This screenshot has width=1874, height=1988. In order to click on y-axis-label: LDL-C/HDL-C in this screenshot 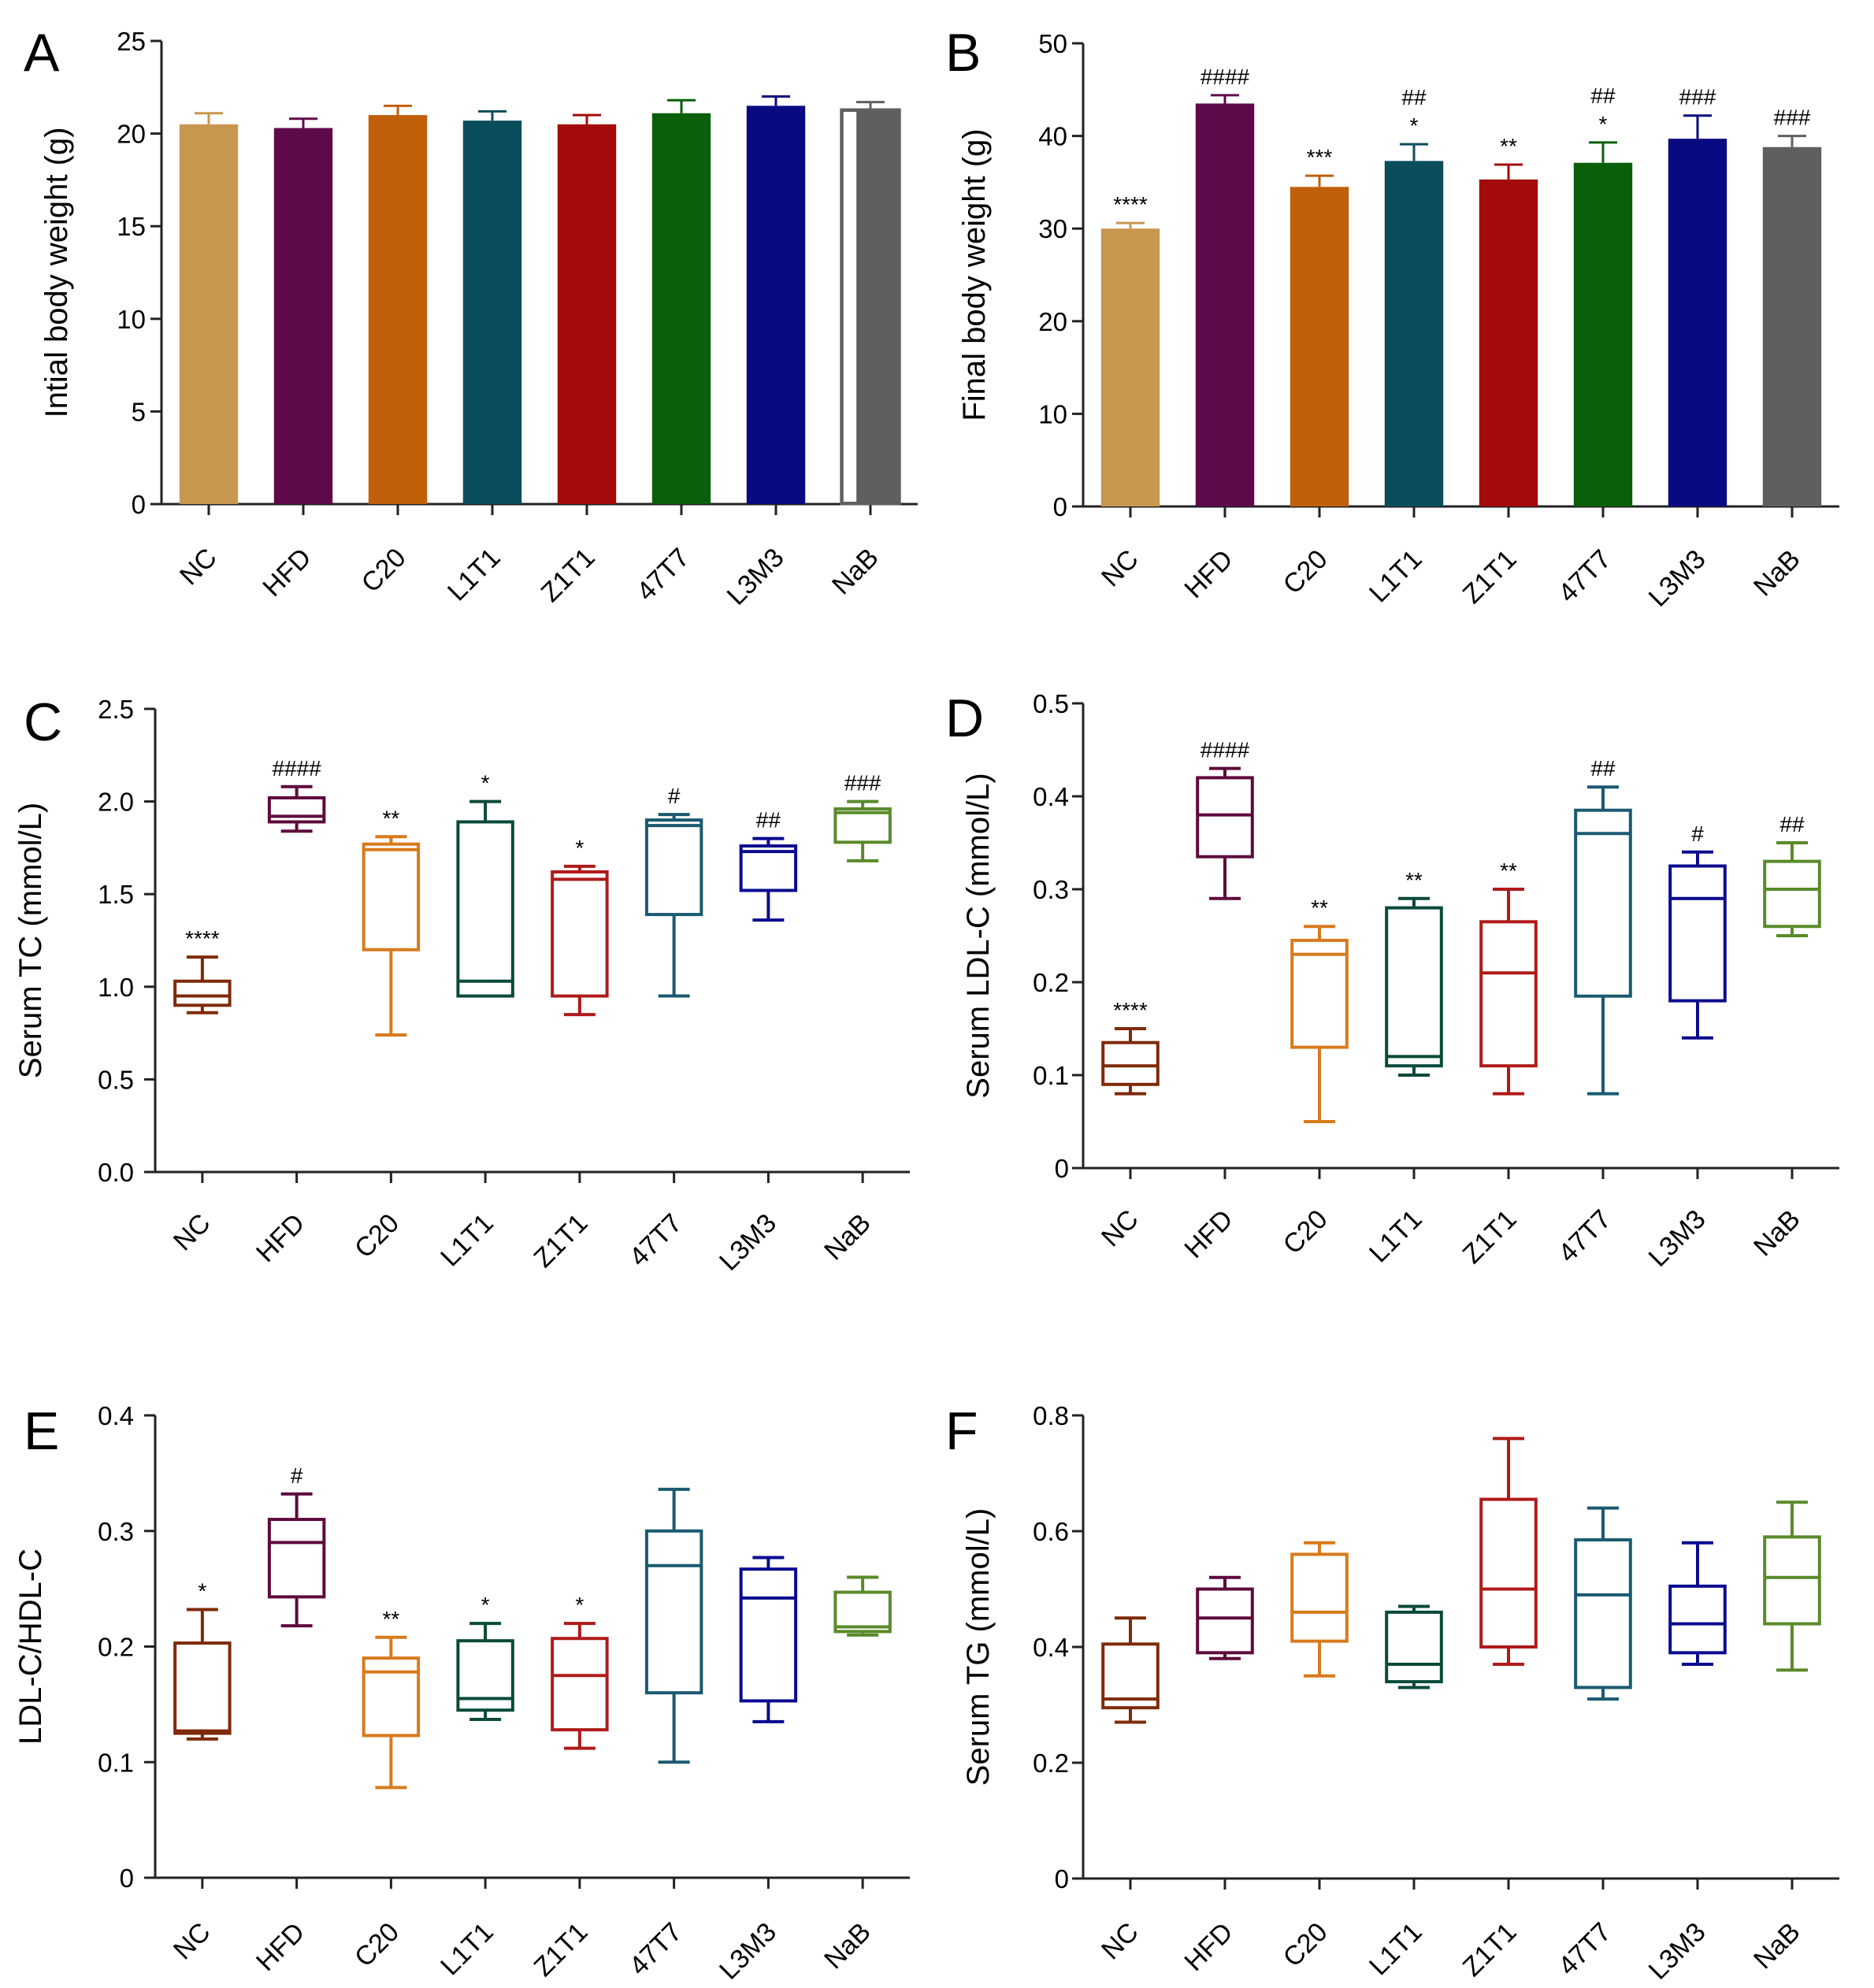, I will do `click(31, 1646)`.